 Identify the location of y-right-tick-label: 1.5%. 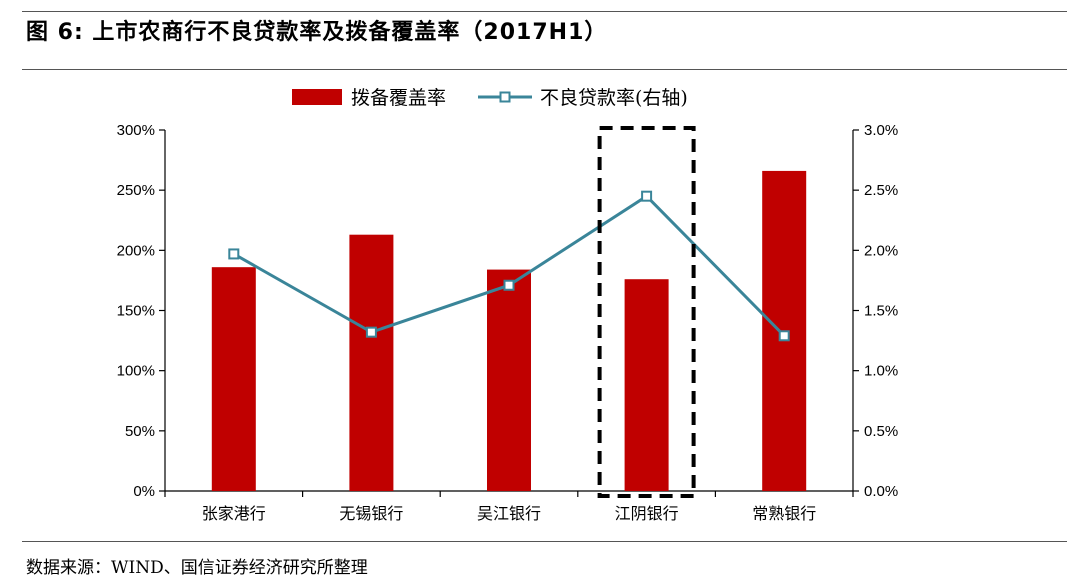
(881, 311).